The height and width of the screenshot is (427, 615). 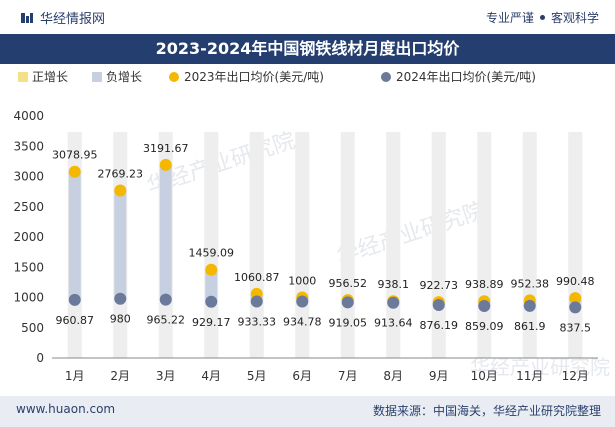 What do you see at coordinates (75, 155) in the screenshot?
I see `value-label-2023: 3078.95` at bounding box center [75, 155].